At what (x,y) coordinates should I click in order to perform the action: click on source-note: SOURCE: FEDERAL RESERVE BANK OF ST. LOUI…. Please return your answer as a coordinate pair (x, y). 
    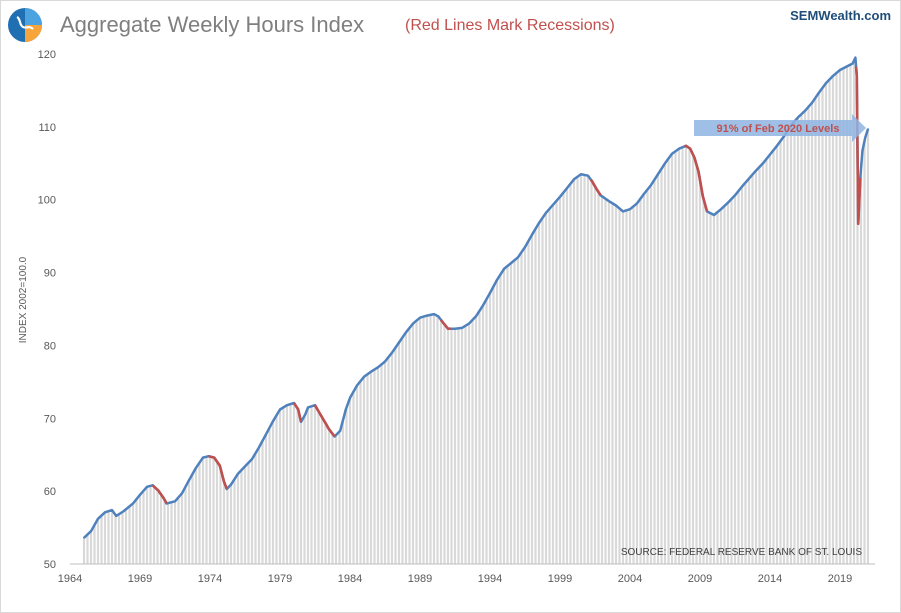
    Looking at the image, I should click on (742, 552).